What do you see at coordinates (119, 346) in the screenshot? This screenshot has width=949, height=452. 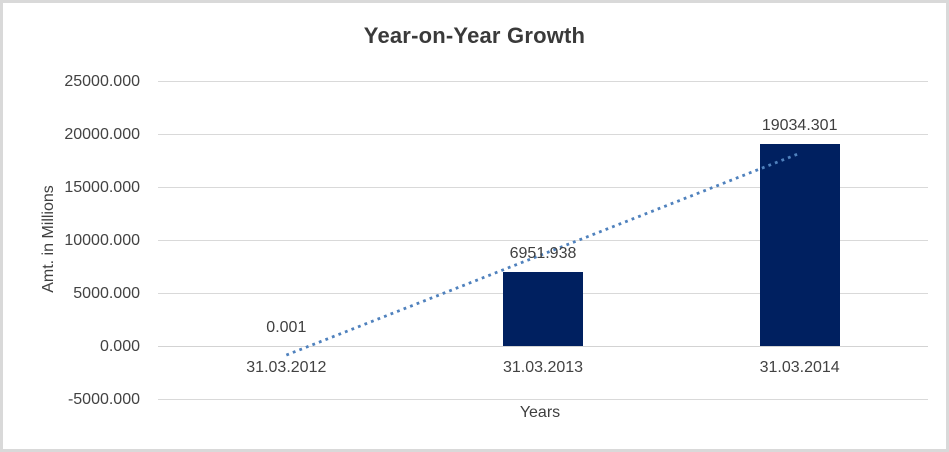 I see `y-tick-label: 0.000` at bounding box center [119, 346].